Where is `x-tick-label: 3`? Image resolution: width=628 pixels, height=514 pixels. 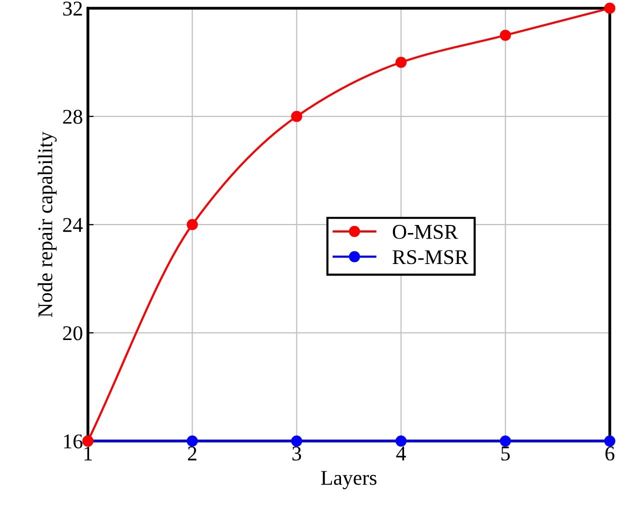
x-tick-label: 3 is located at coordinates (297, 453).